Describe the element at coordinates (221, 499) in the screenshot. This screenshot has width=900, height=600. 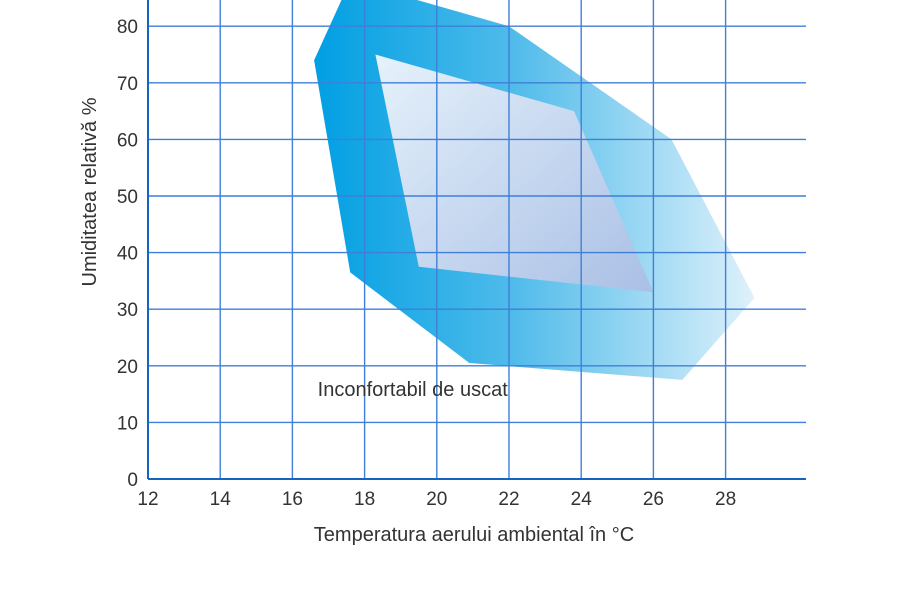
I see `x-tick-label: 14` at that location.